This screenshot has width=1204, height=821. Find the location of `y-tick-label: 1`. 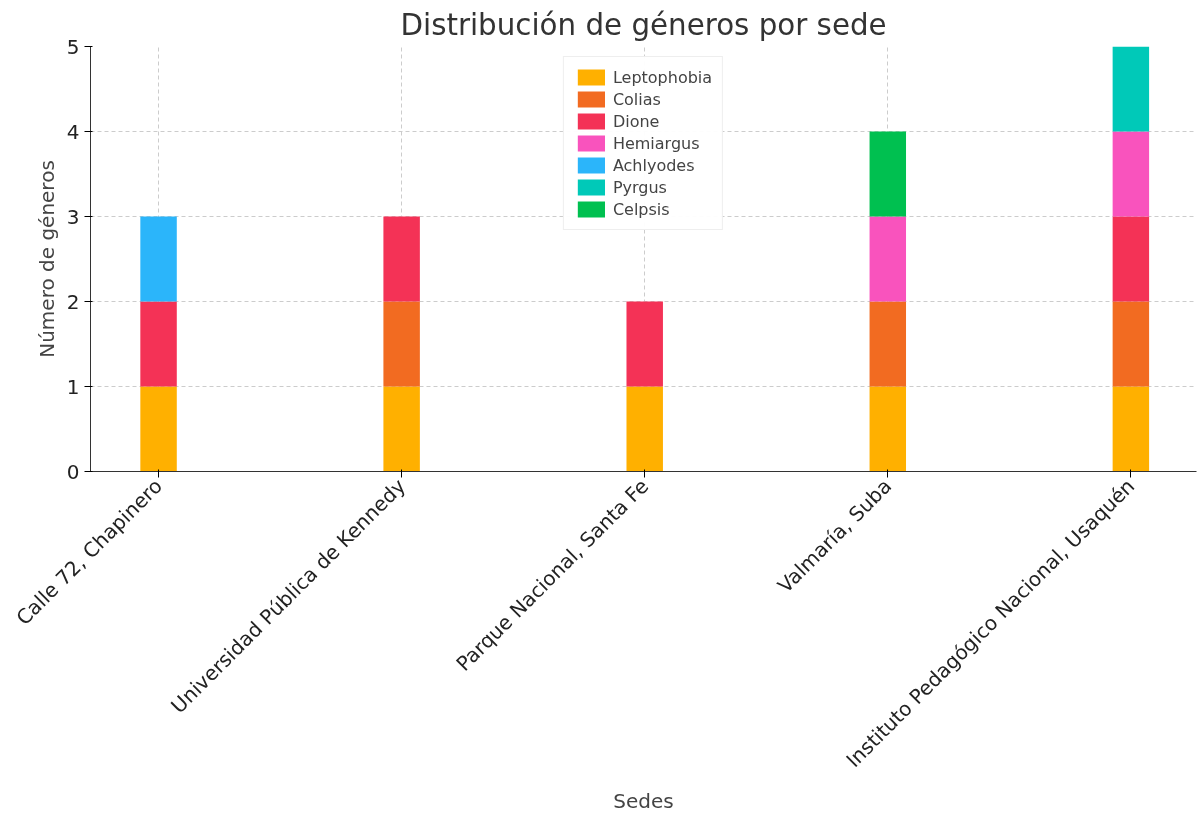

y-tick-label: 1 is located at coordinates (73, 386).